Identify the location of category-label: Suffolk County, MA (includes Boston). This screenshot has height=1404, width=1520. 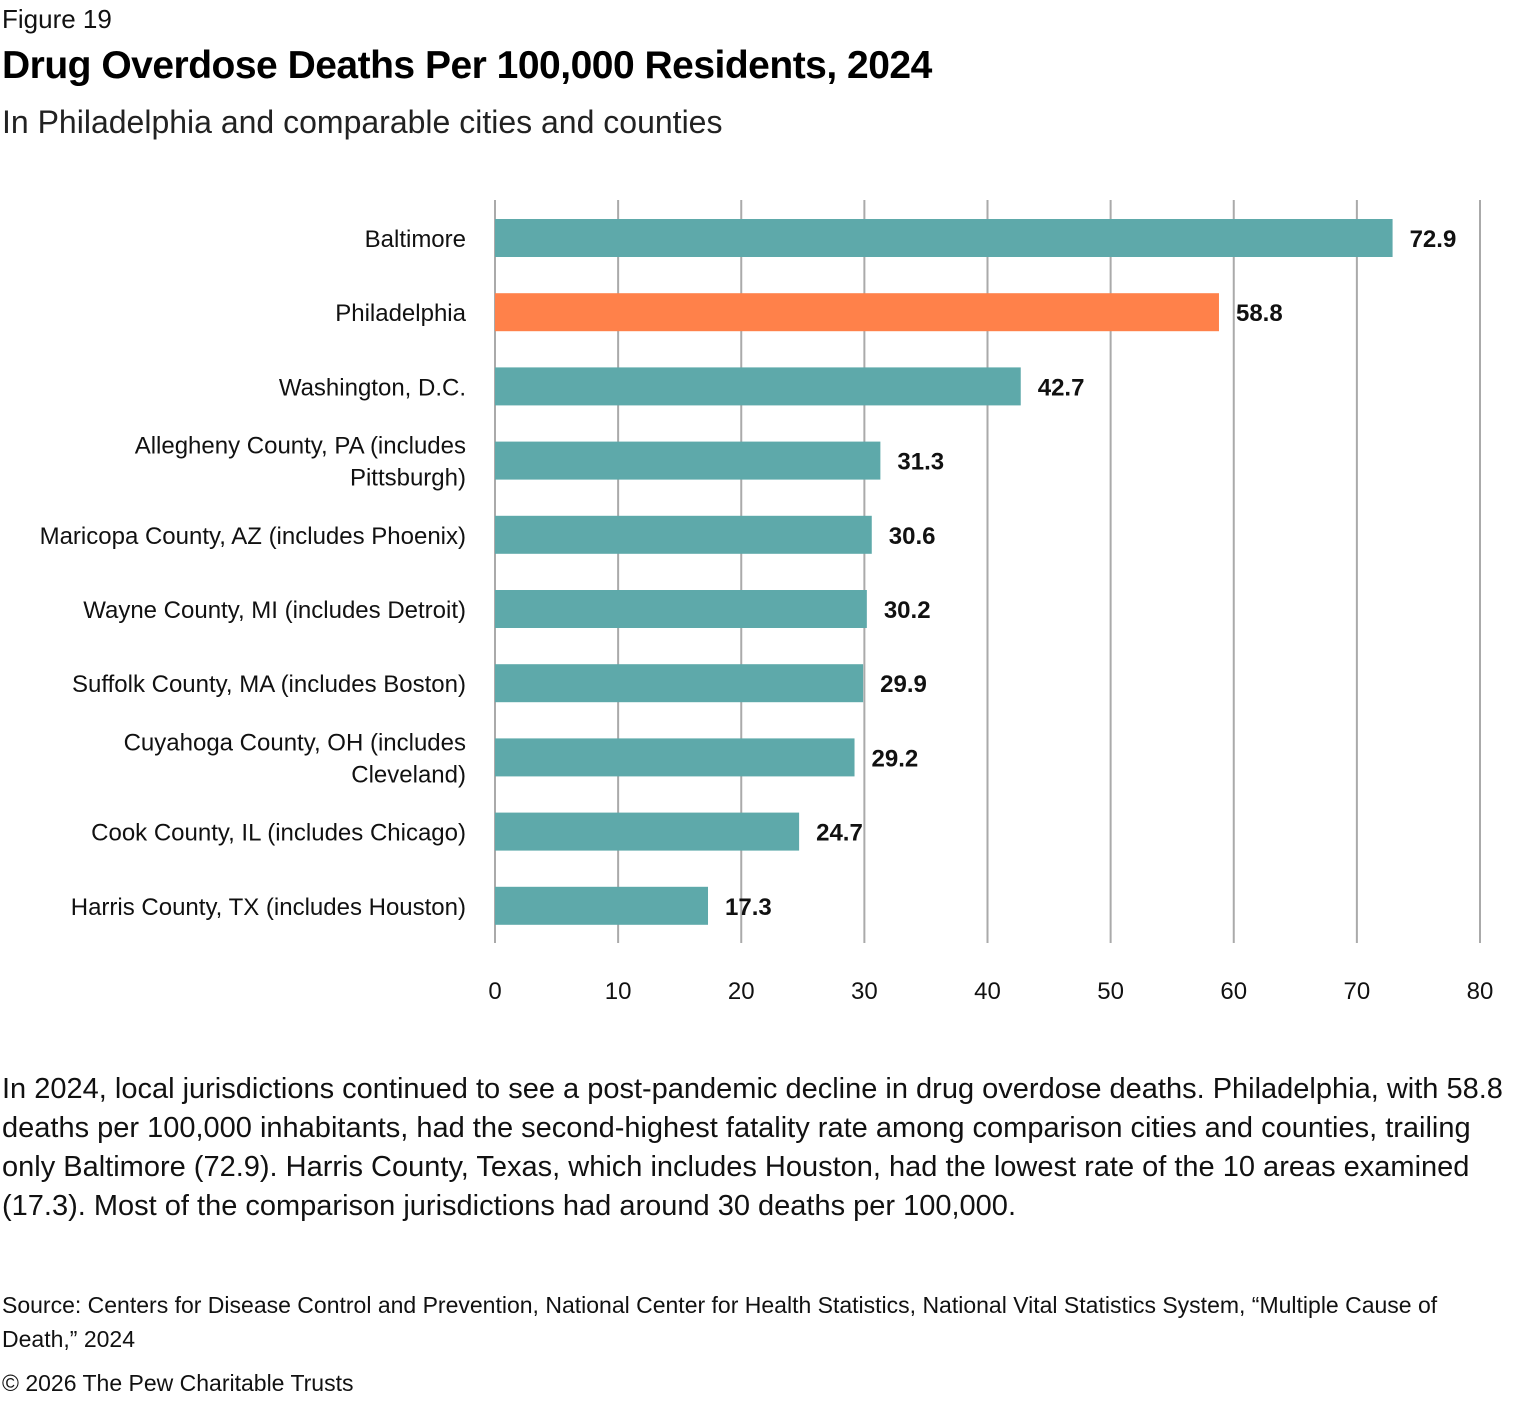
(269, 684).